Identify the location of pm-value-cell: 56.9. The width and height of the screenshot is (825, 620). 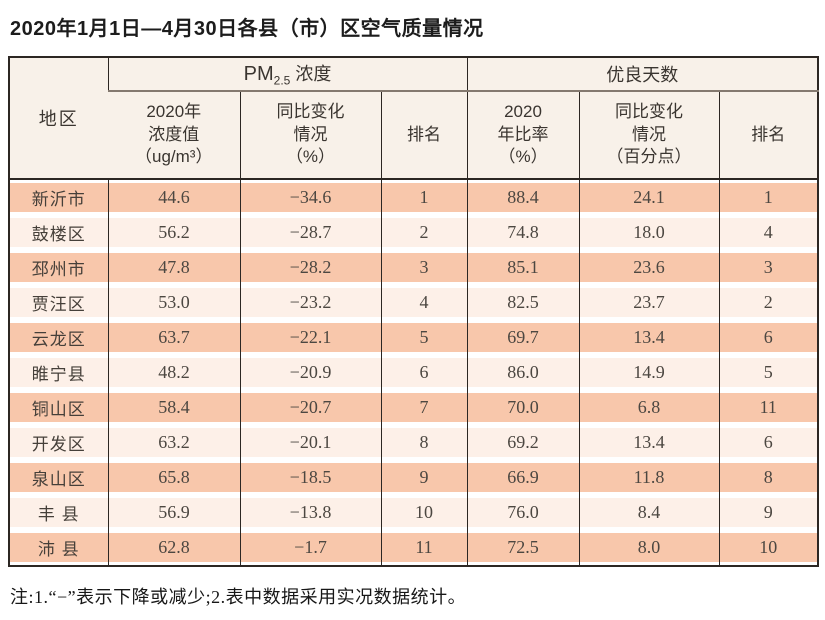
(173, 512).